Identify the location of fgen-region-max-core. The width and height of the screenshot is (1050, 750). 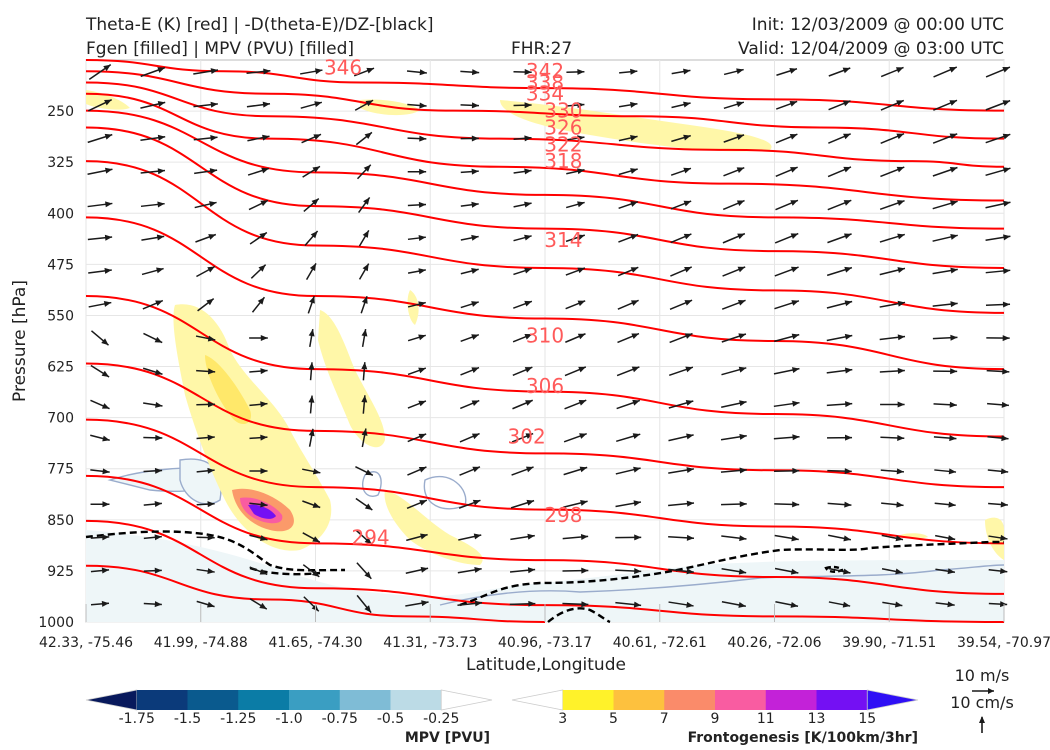
(262, 511).